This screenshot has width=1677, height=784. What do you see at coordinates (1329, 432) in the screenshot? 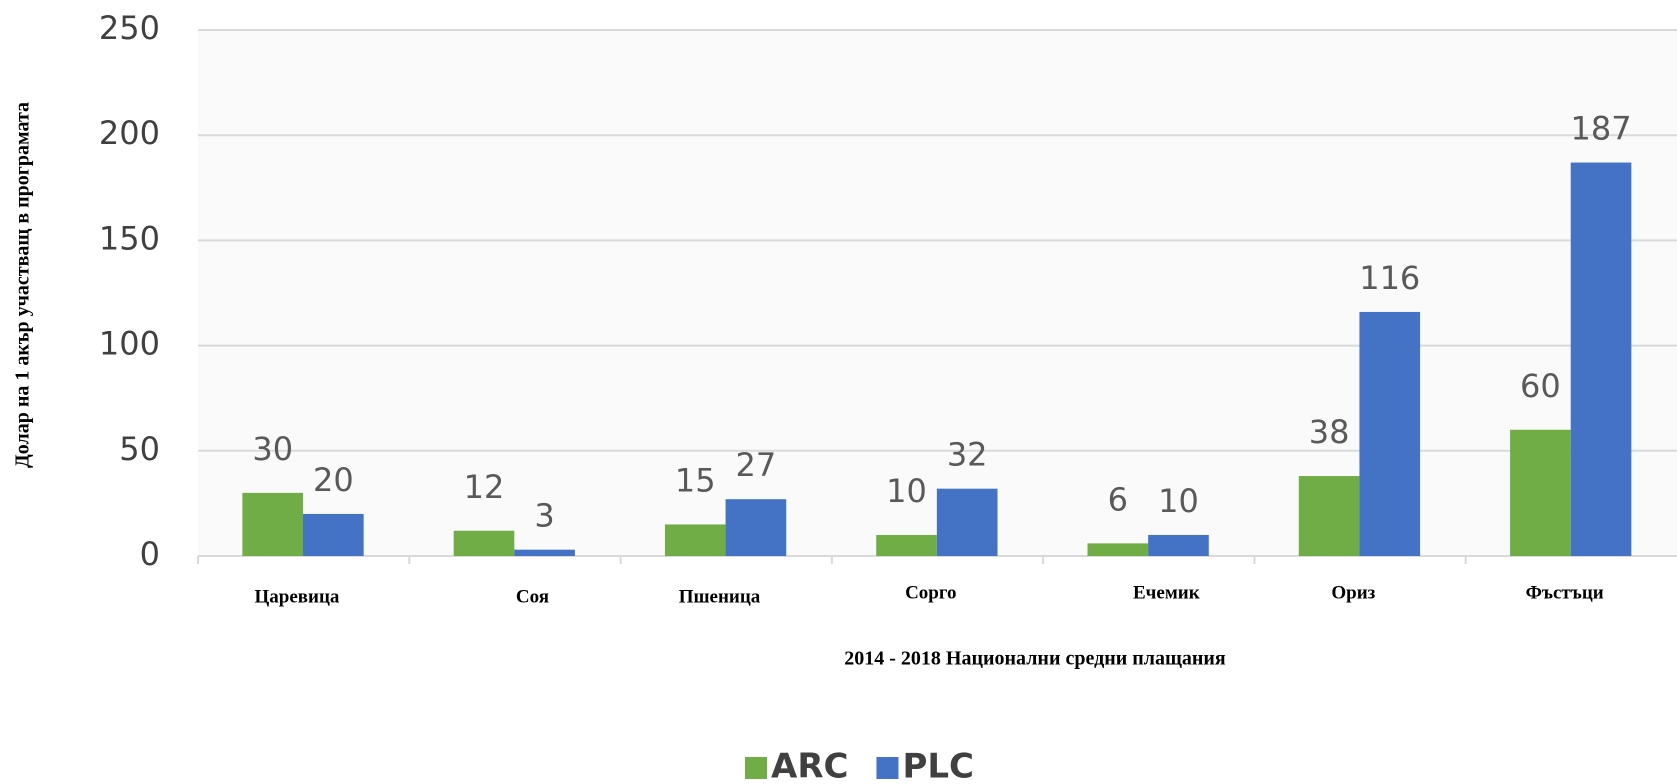
I see `data-label: 38` at bounding box center [1329, 432].